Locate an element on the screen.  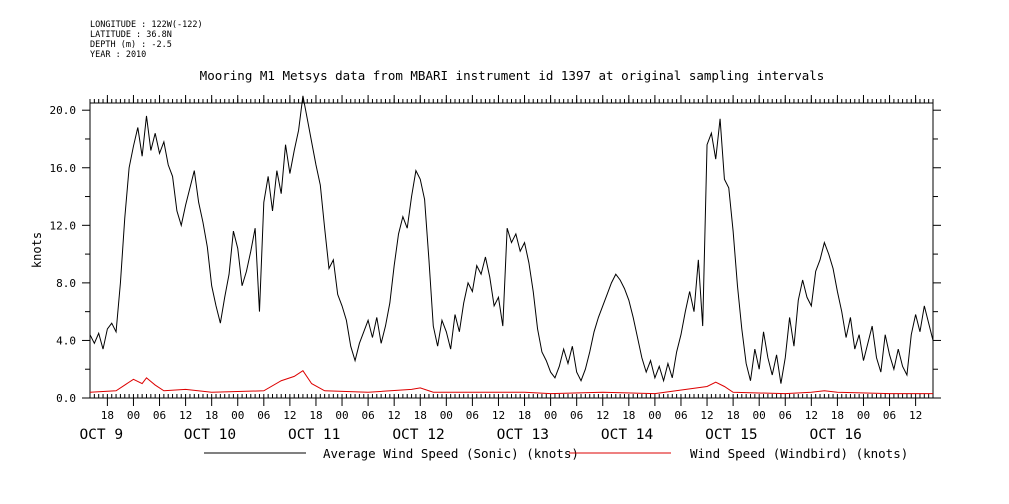
x-day-label: OCT 14 is located at coordinates (627, 435).